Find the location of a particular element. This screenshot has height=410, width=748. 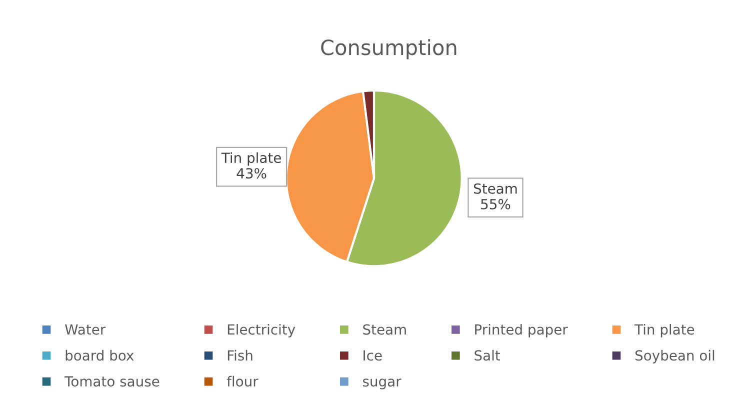

legend-label: Electricity is located at coordinates (262, 331).